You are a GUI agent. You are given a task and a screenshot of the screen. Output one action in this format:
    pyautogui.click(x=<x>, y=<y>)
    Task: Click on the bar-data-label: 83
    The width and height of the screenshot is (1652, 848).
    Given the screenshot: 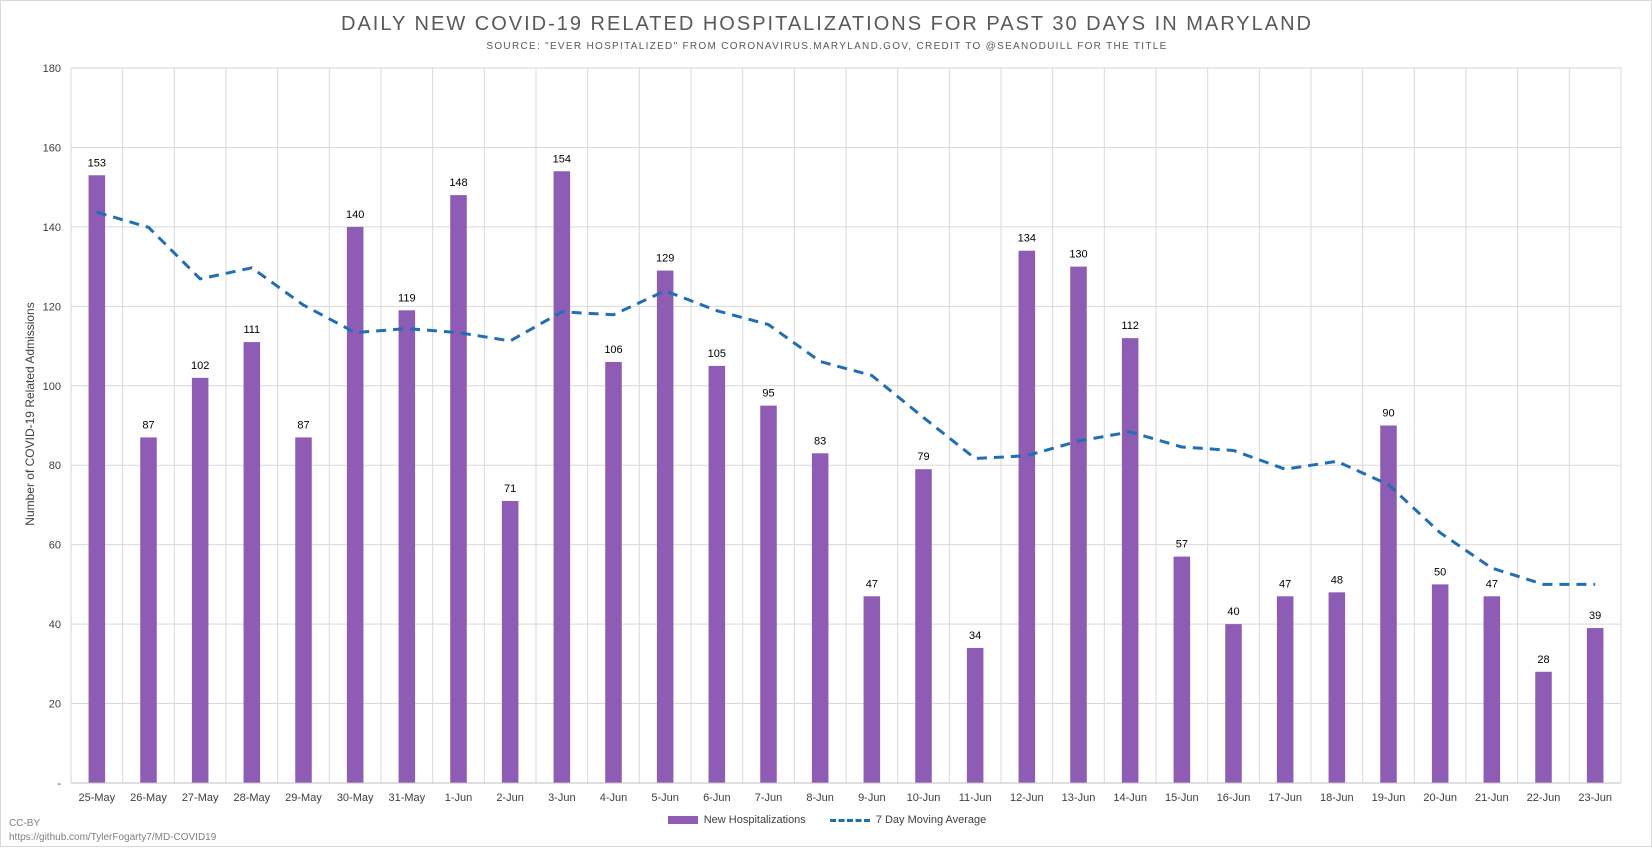 What is the action you would take?
    pyautogui.click(x=820, y=441)
    